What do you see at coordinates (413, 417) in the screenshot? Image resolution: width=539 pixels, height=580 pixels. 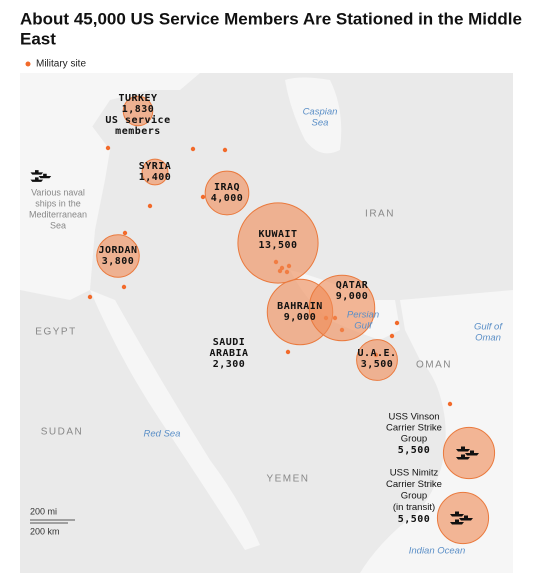 I see `location-name: USS Vinson` at bounding box center [413, 417].